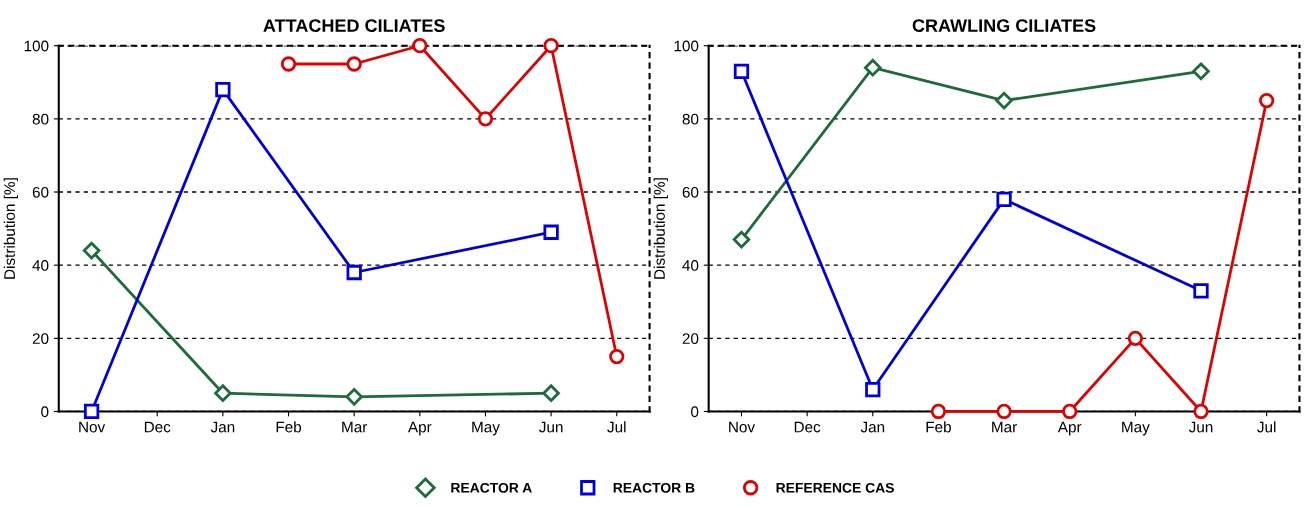 Image resolution: width=1306 pixels, height=508 pixels. What do you see at coordinates (354, 26) in the screenshot?
I see `chart-title: ATTACHED CILIATES` at bounding box center [354, 26].